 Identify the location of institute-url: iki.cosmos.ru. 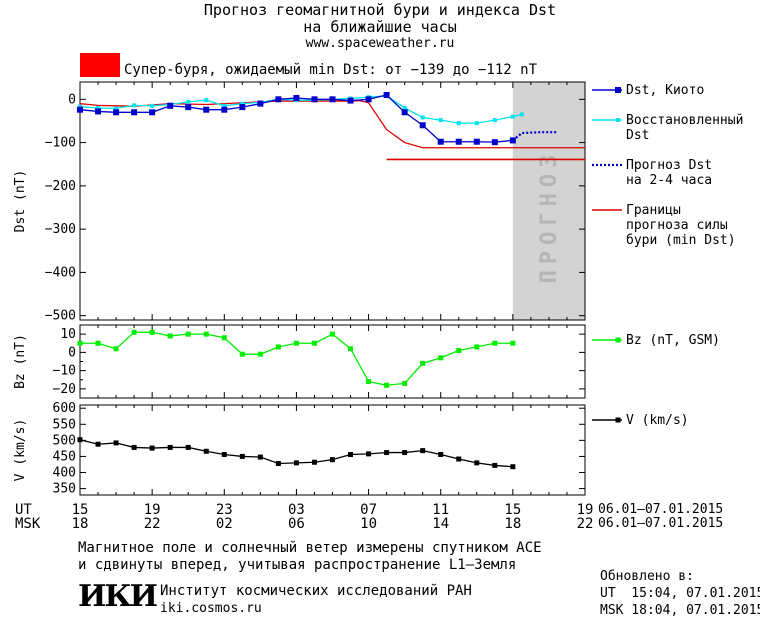
(211, 608).